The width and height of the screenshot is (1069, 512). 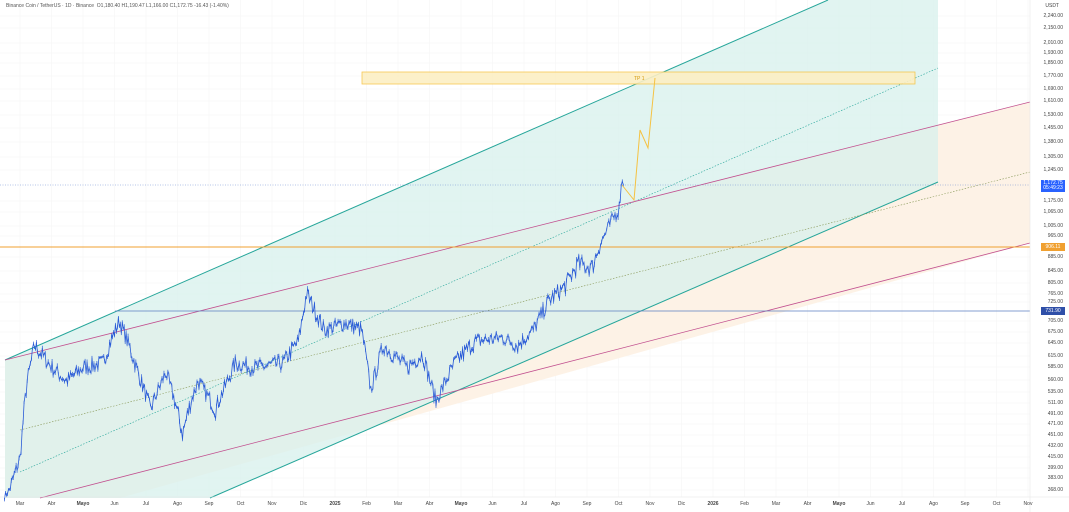 What do you see at coordinates (50, 6) in the screenshot?
I see `symbol-label: Binance Coin / TetherUS · 1D · Binance` at bounding box center [50, 6].